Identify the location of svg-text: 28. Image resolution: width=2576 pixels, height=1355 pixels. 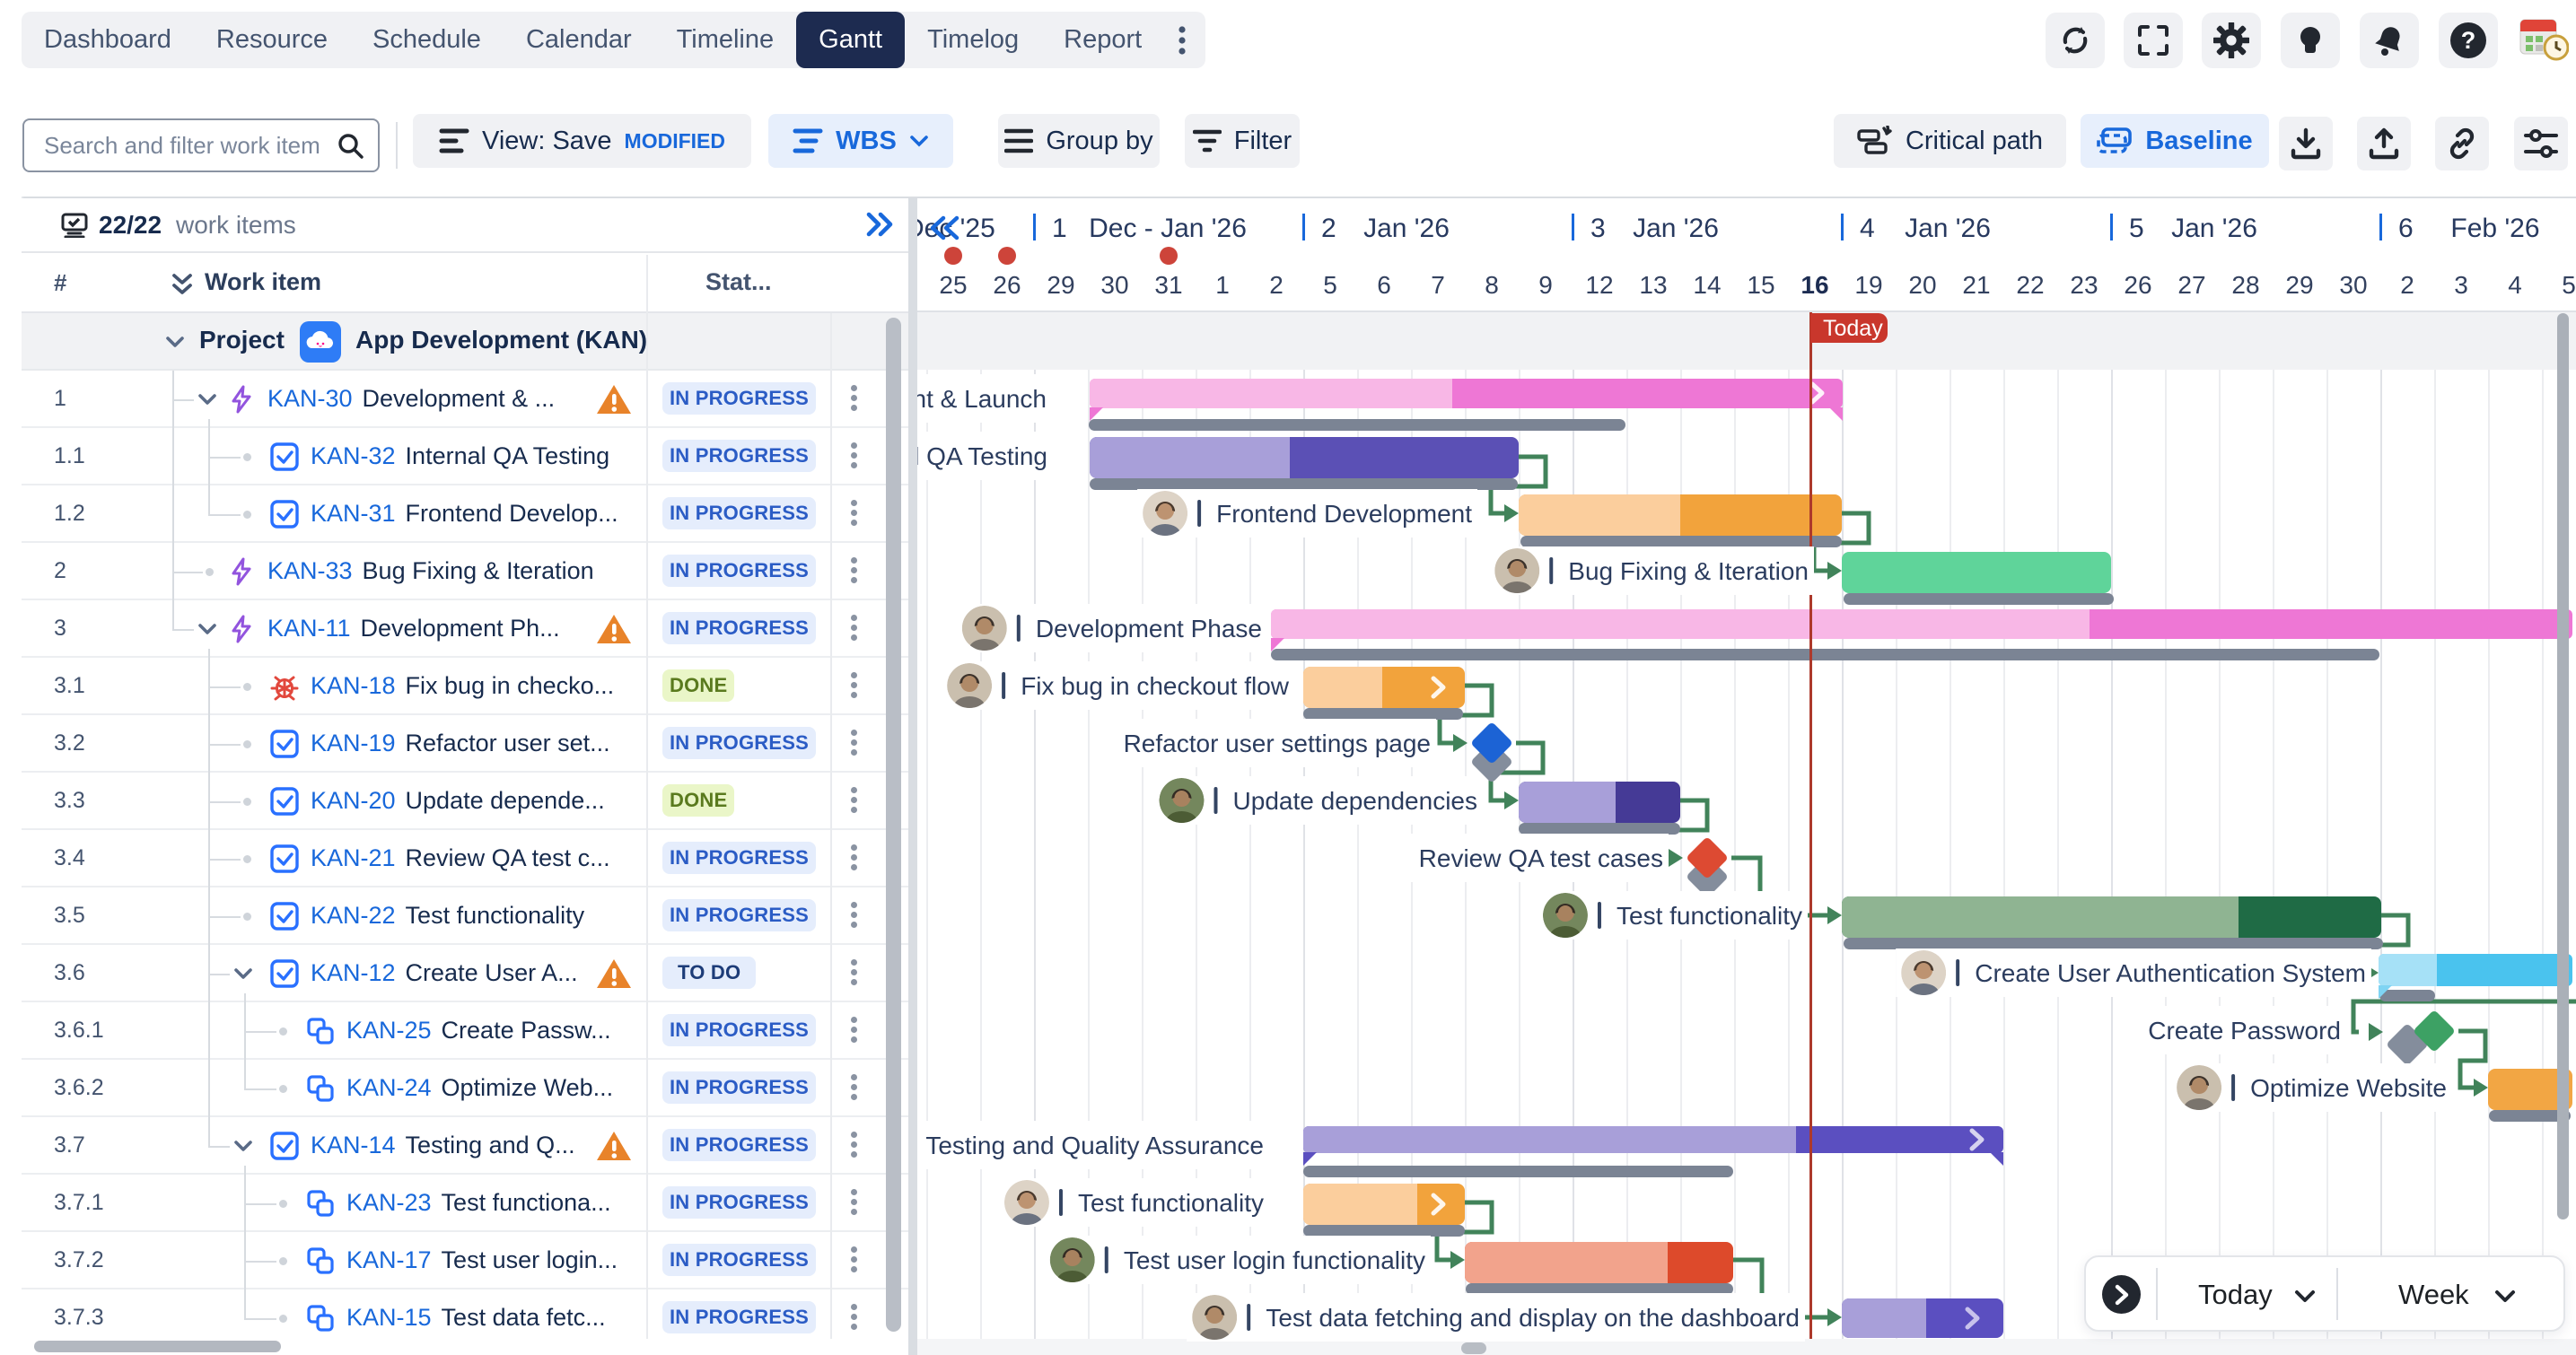
(2245, 285).